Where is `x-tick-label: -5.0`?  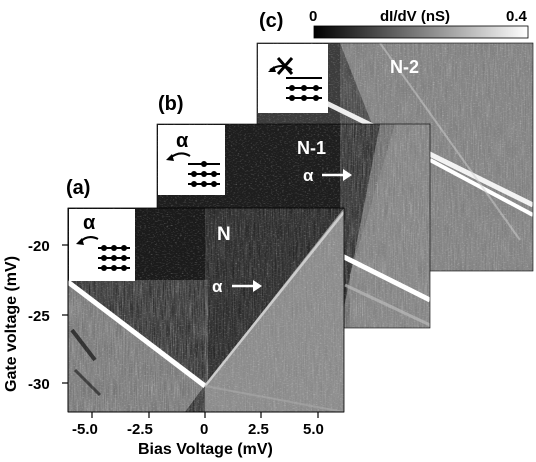
x-tick-label: -5.0 is located at coordinates (85, 429).